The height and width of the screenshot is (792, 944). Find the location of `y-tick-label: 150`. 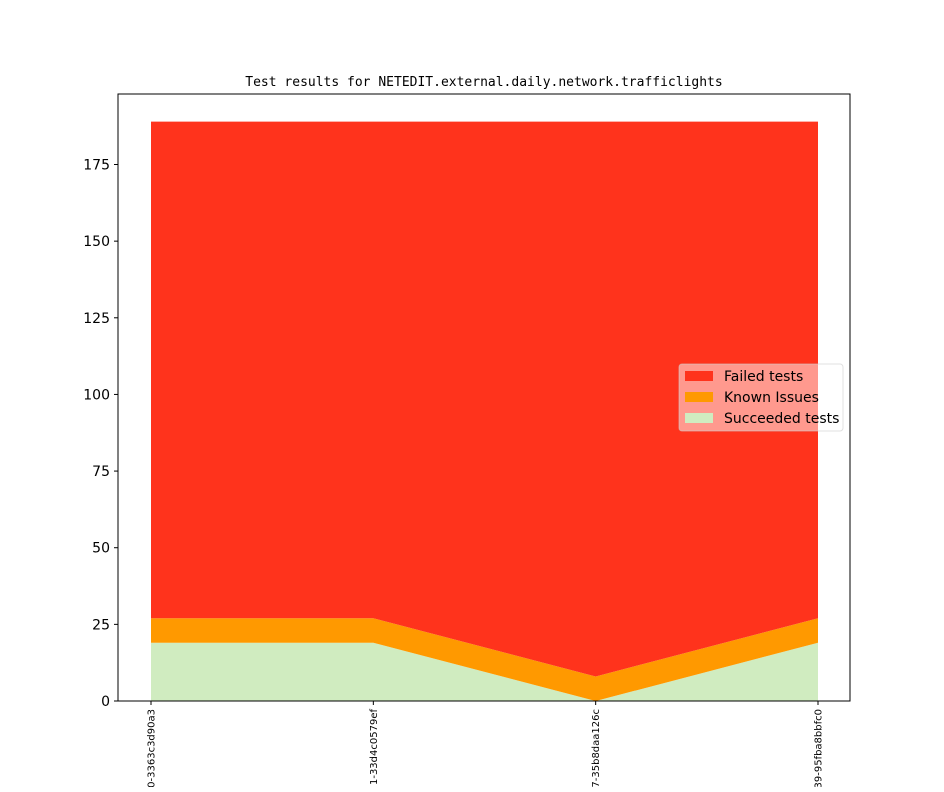

y-tick-label: 150 is located at coordinates (96, 242).